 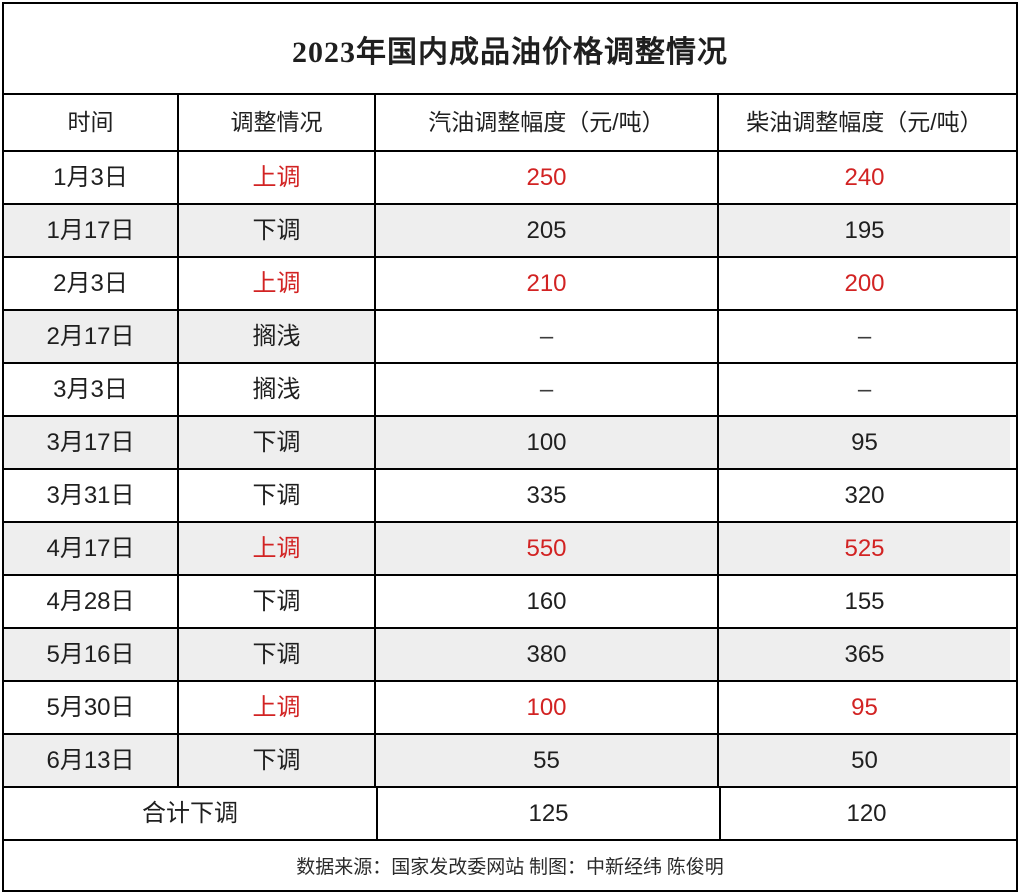 What do you see at coordinates (90, 389) in the screenshot?
I see `cell-date: 3月3日` at bounding box center [90, 389].